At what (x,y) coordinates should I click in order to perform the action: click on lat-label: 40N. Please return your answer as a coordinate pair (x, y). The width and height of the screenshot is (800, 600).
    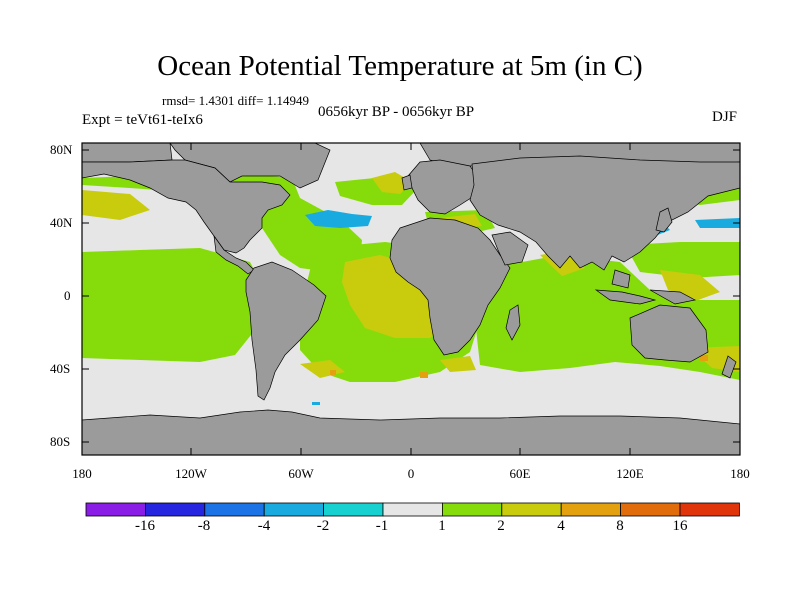
    Looking at the image, I should click on (61, 222).